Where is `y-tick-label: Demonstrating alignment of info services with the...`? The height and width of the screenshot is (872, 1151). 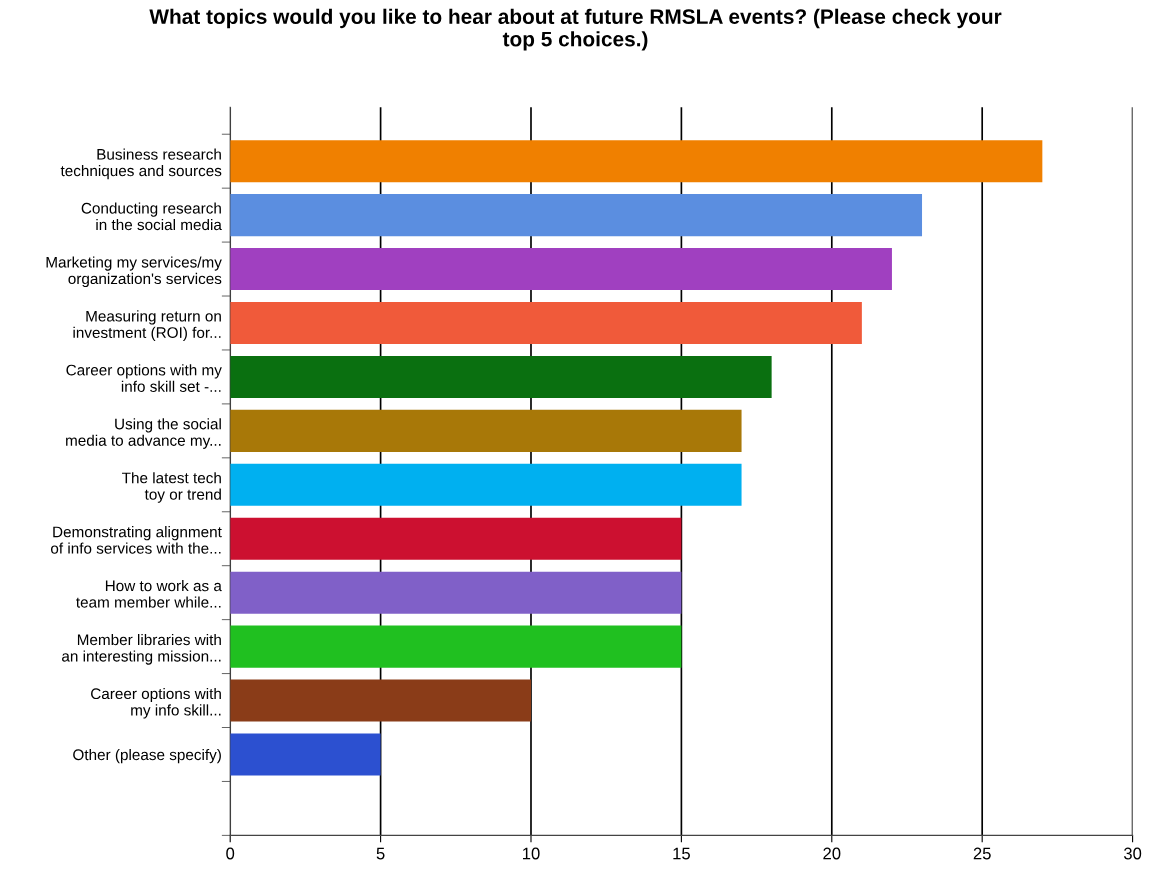
y-tick-label: Demonstrating alignment of info services with the... is located at coordinates (136, 540).